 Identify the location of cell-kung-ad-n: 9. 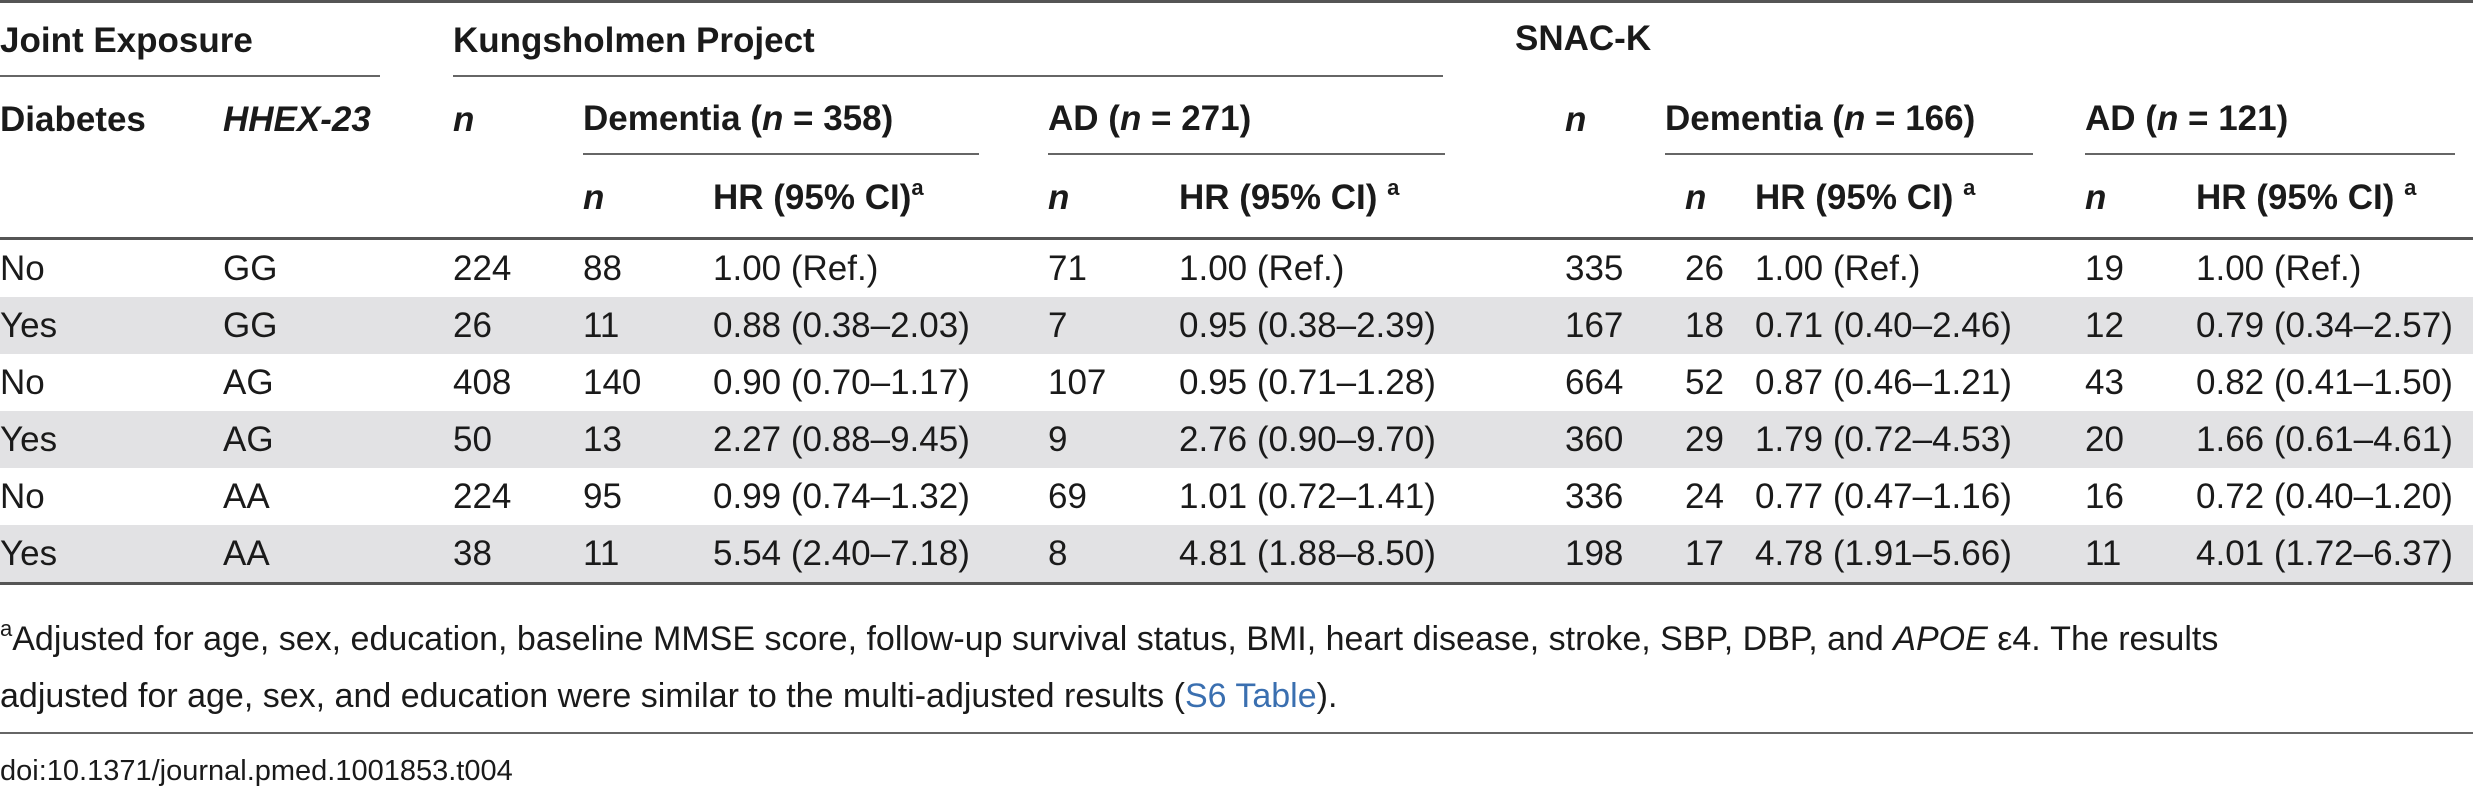
(1113, 439).